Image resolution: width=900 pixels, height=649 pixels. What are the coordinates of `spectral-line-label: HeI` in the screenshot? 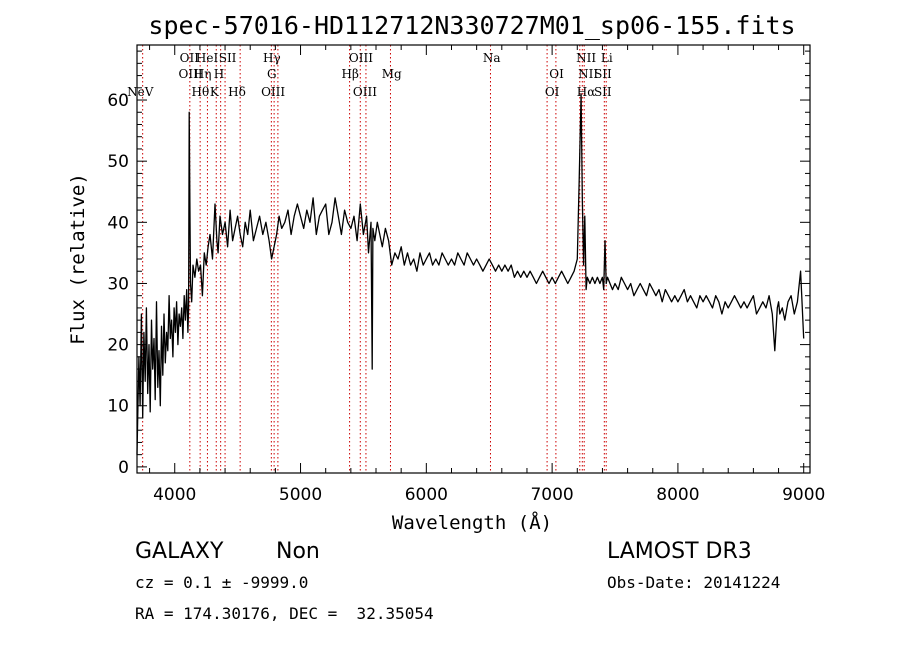 It's located at (207, 58).